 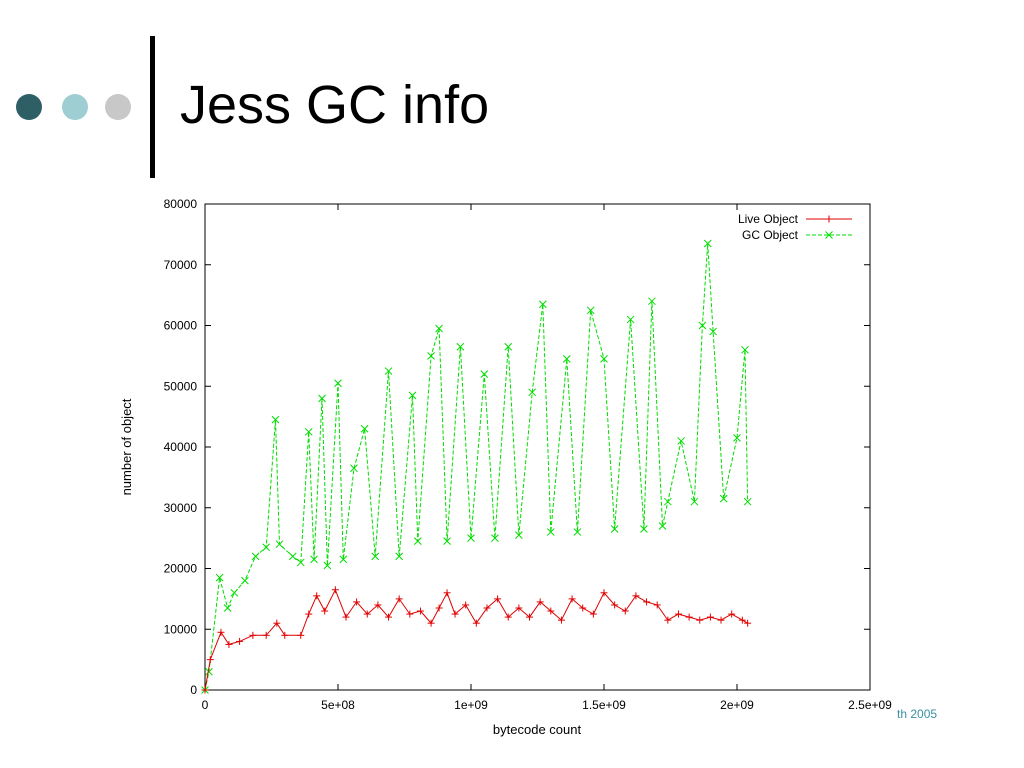 I want to click on footer-date: th 2005, so click(x=917, y=714).